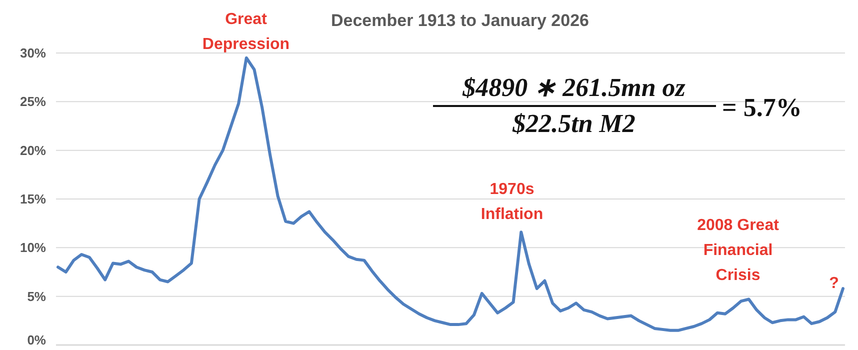 The image size is (858, 350). I want to click on y-tick-label: 25%, so click(33, 102).